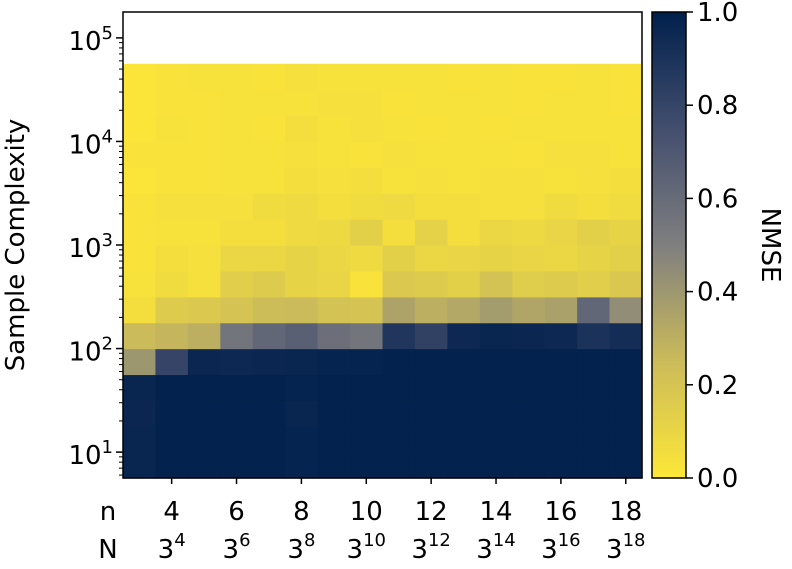 The height and width of the screenshot is (569, 792). I want to click on x-tick-label-n: 10, so click(366, 512).